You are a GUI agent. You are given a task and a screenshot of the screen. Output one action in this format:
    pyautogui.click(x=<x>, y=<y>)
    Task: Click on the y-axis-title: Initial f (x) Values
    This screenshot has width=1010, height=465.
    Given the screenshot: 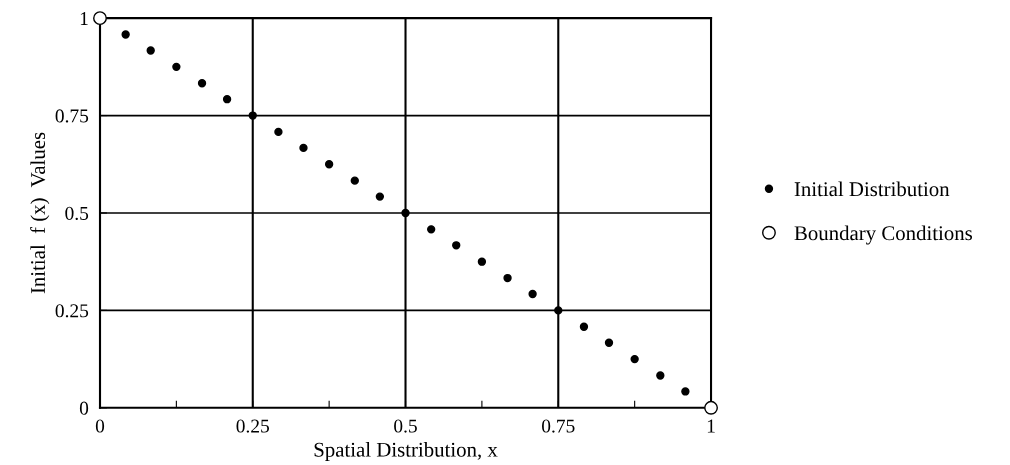 What is the action you would take?
    pyautogui.click(x=40, y=213)
    